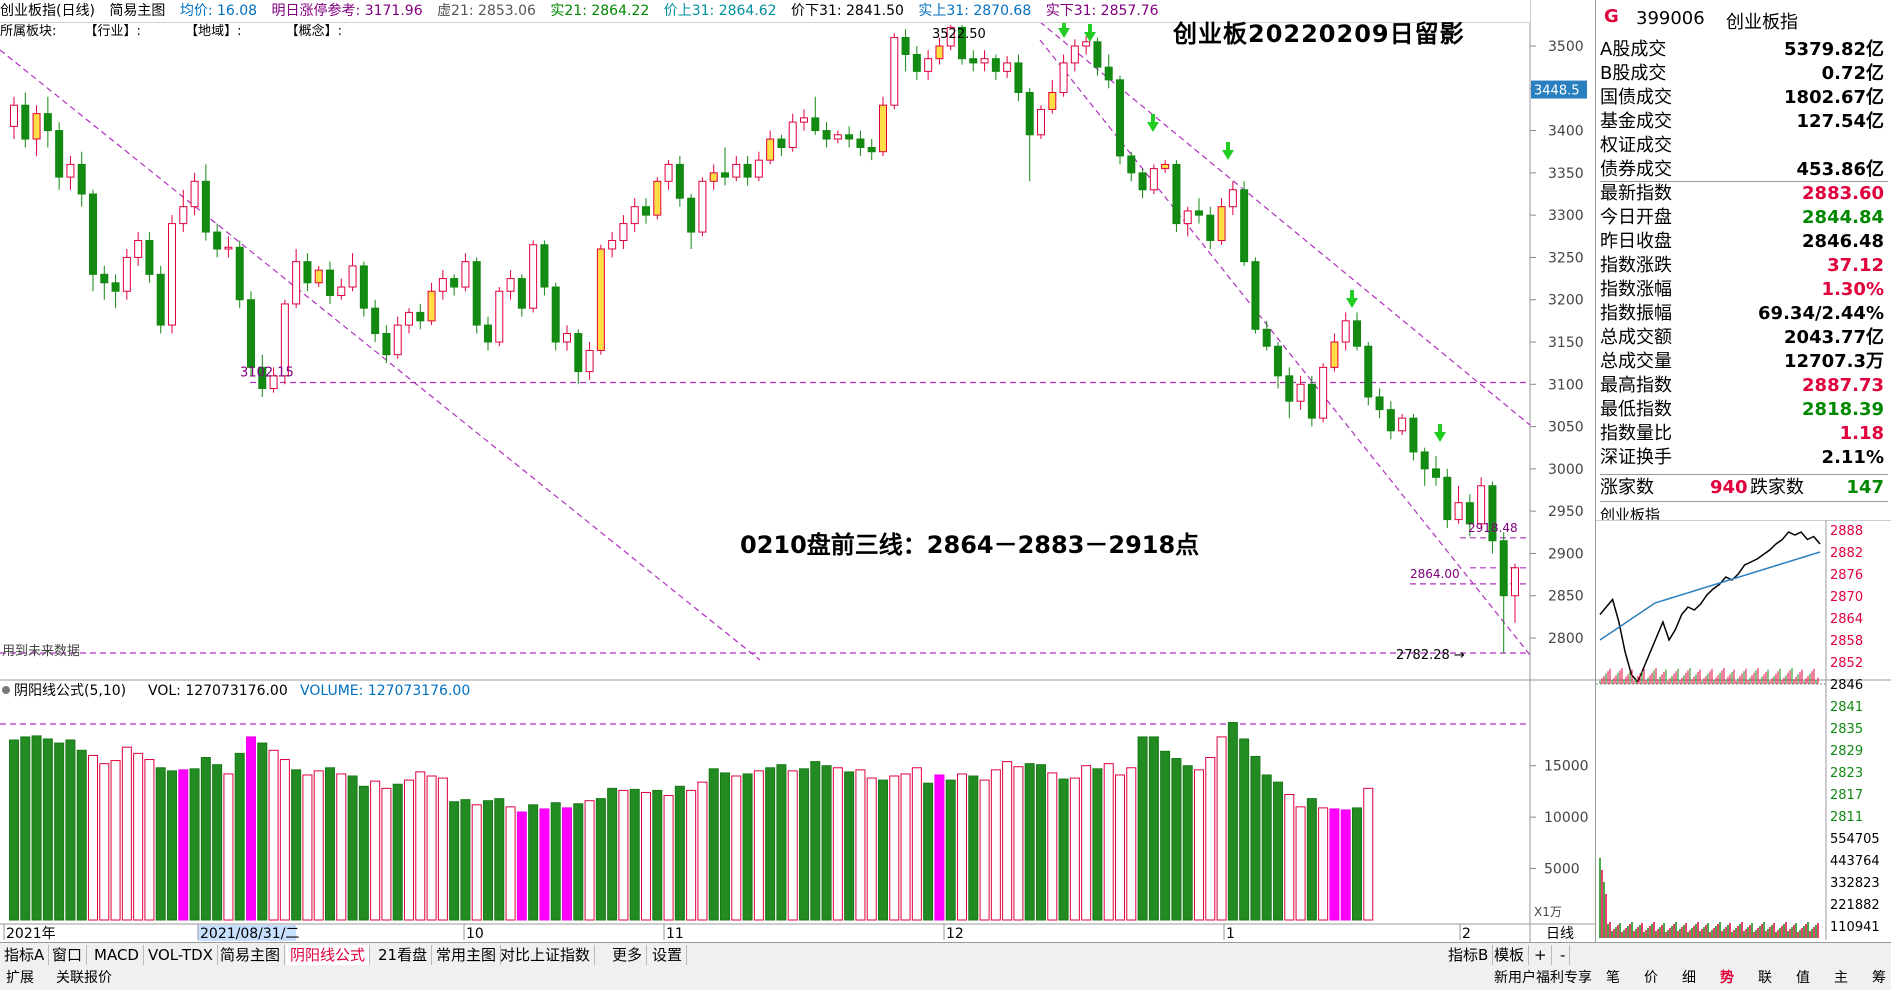  What do you see at coordinates (546, 955) in the screenshot?
I see `toolbar-tab-8: 对比上证指数` at bounding box center [546, 955].